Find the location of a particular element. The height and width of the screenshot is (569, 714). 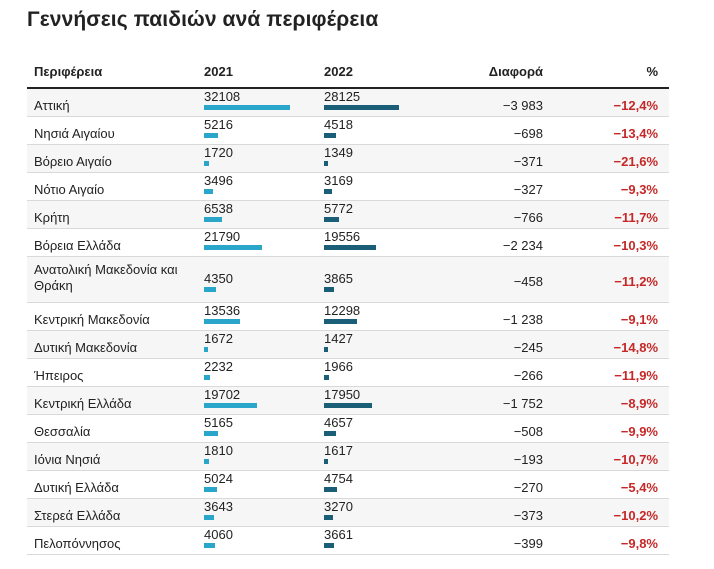

value-2022: 4518 is located at coordinates (338, 124).